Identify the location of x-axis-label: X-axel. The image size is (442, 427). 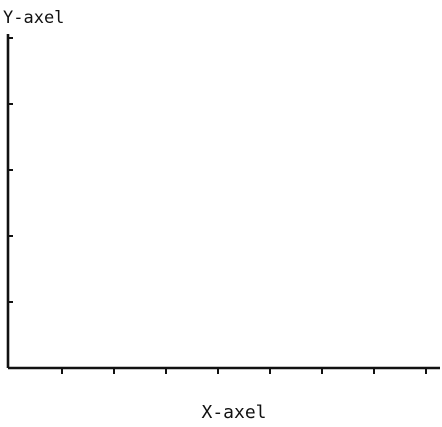
(233, 412).